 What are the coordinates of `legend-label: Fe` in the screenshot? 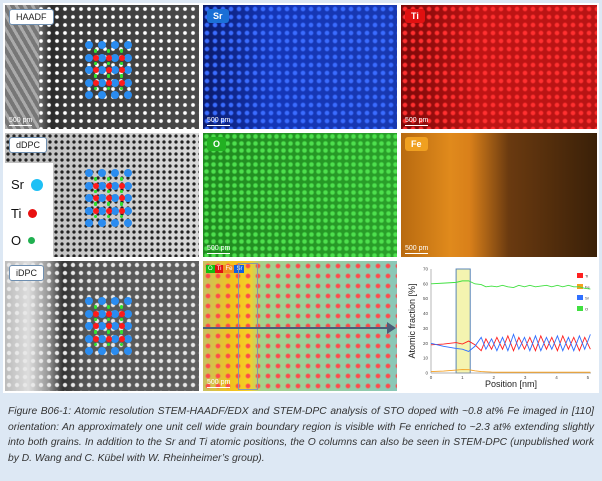 It's located at (587, 287).